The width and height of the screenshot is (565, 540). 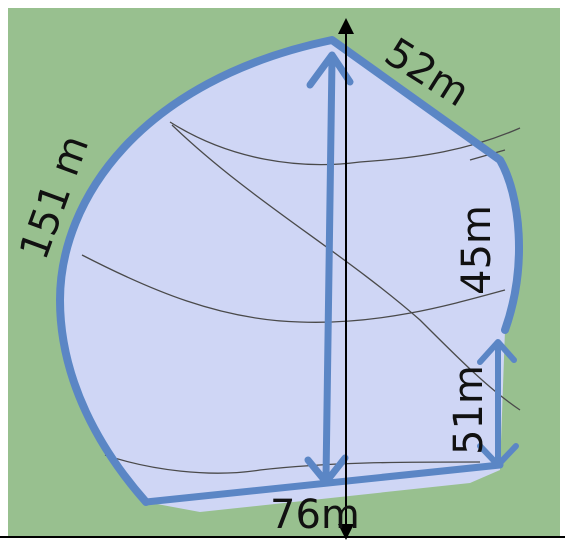 What do you see at coordinates (330, 70) in the screenshot?
I see `height-arrow-head-top` at bounding box center [330, 70].